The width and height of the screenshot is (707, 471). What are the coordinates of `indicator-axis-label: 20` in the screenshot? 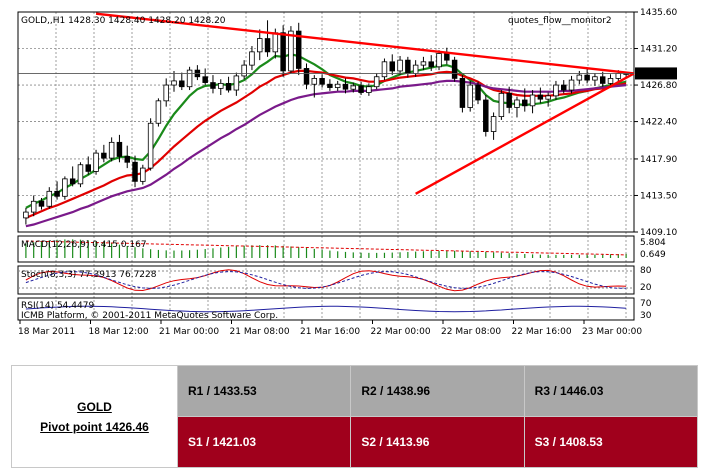 It's located at (646, 288).